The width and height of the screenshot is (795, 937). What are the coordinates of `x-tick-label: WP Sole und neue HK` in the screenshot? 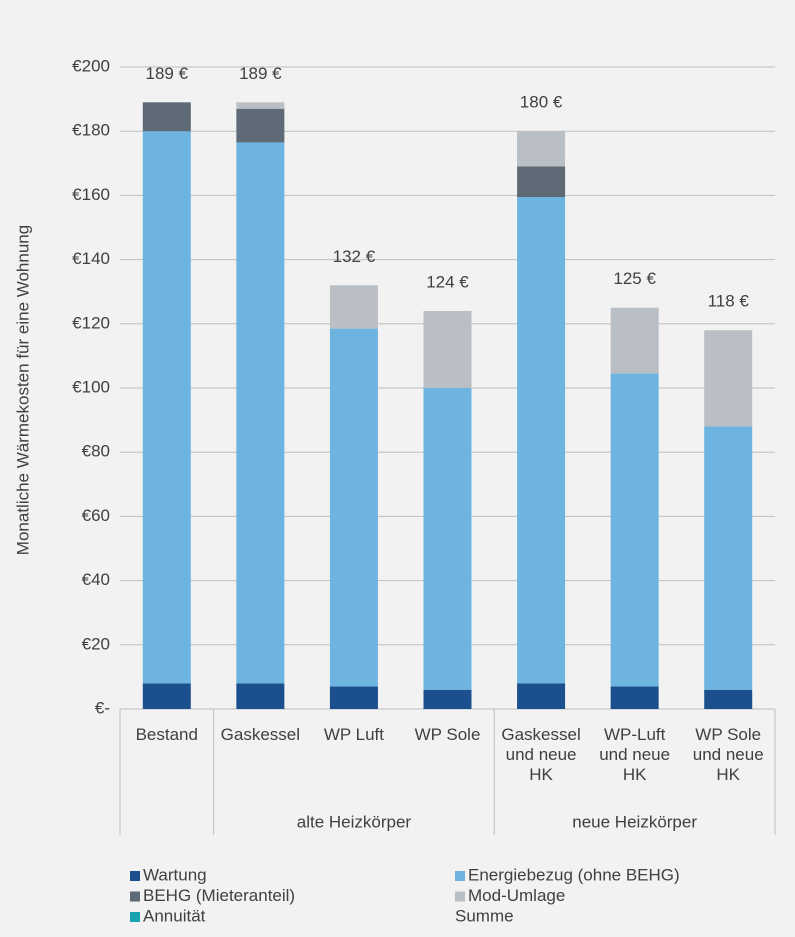 It's located at (728, 754).